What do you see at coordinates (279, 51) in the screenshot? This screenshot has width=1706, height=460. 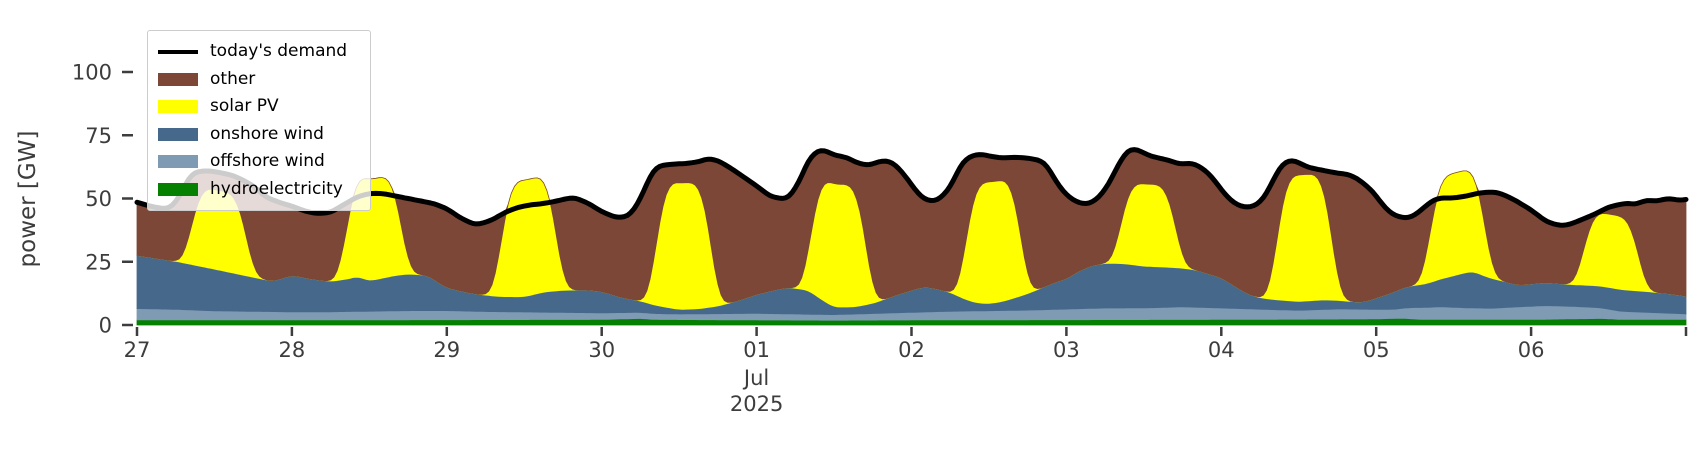 I see `legend-label: today's demand` at bounding box center [279, 51].